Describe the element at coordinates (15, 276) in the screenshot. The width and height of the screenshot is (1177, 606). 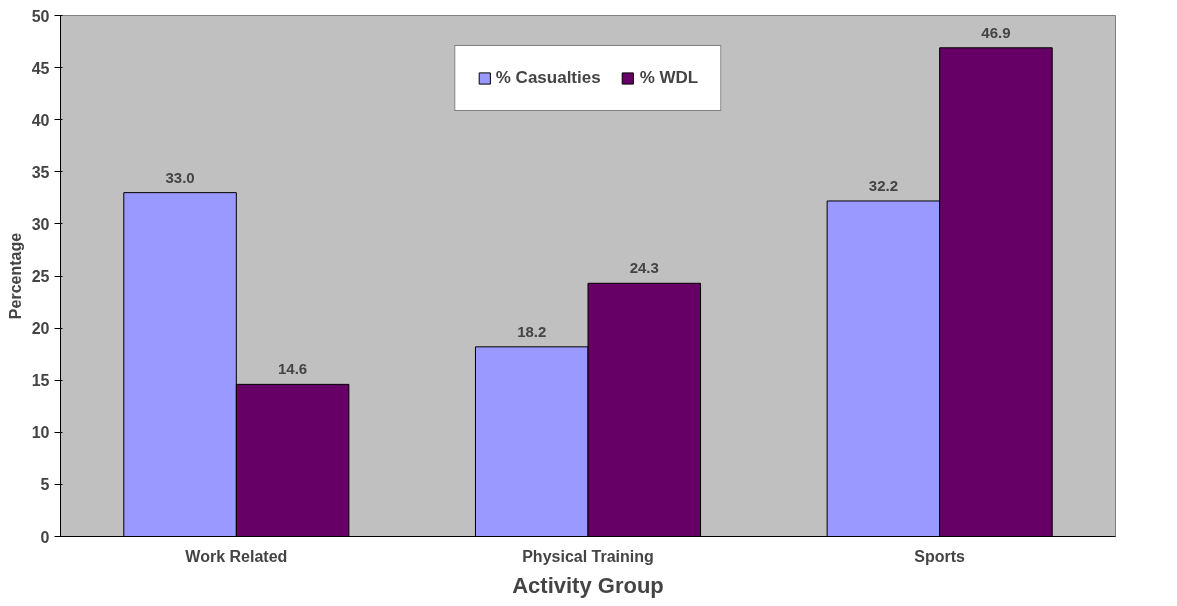
I see `y-axis-title: Percentage` at that location.